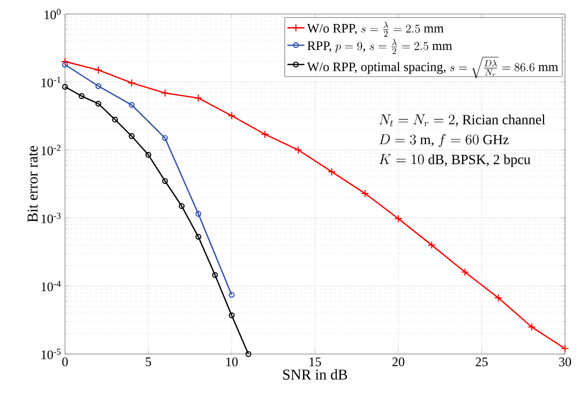 Image resolution: width=582 pixels, height=410 pixels. What do you see at coordinates (33, 184) in the screenshot?
I see `y-axis-title: Bit error rate` at bounding box center [33, 184].